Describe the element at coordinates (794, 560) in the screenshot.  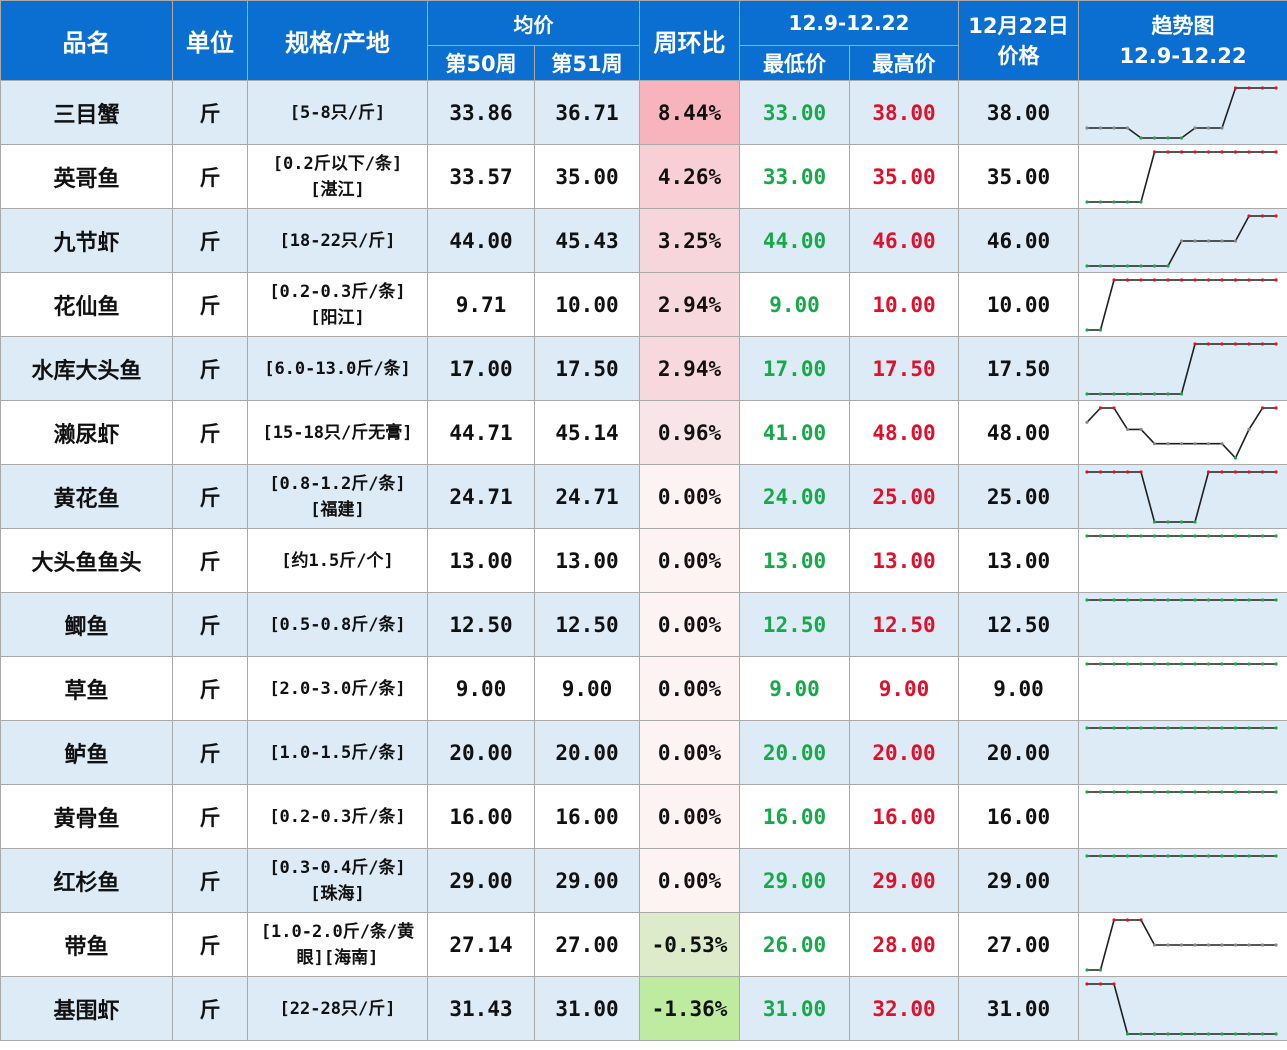
I see `low-price: 13.00` at that location.